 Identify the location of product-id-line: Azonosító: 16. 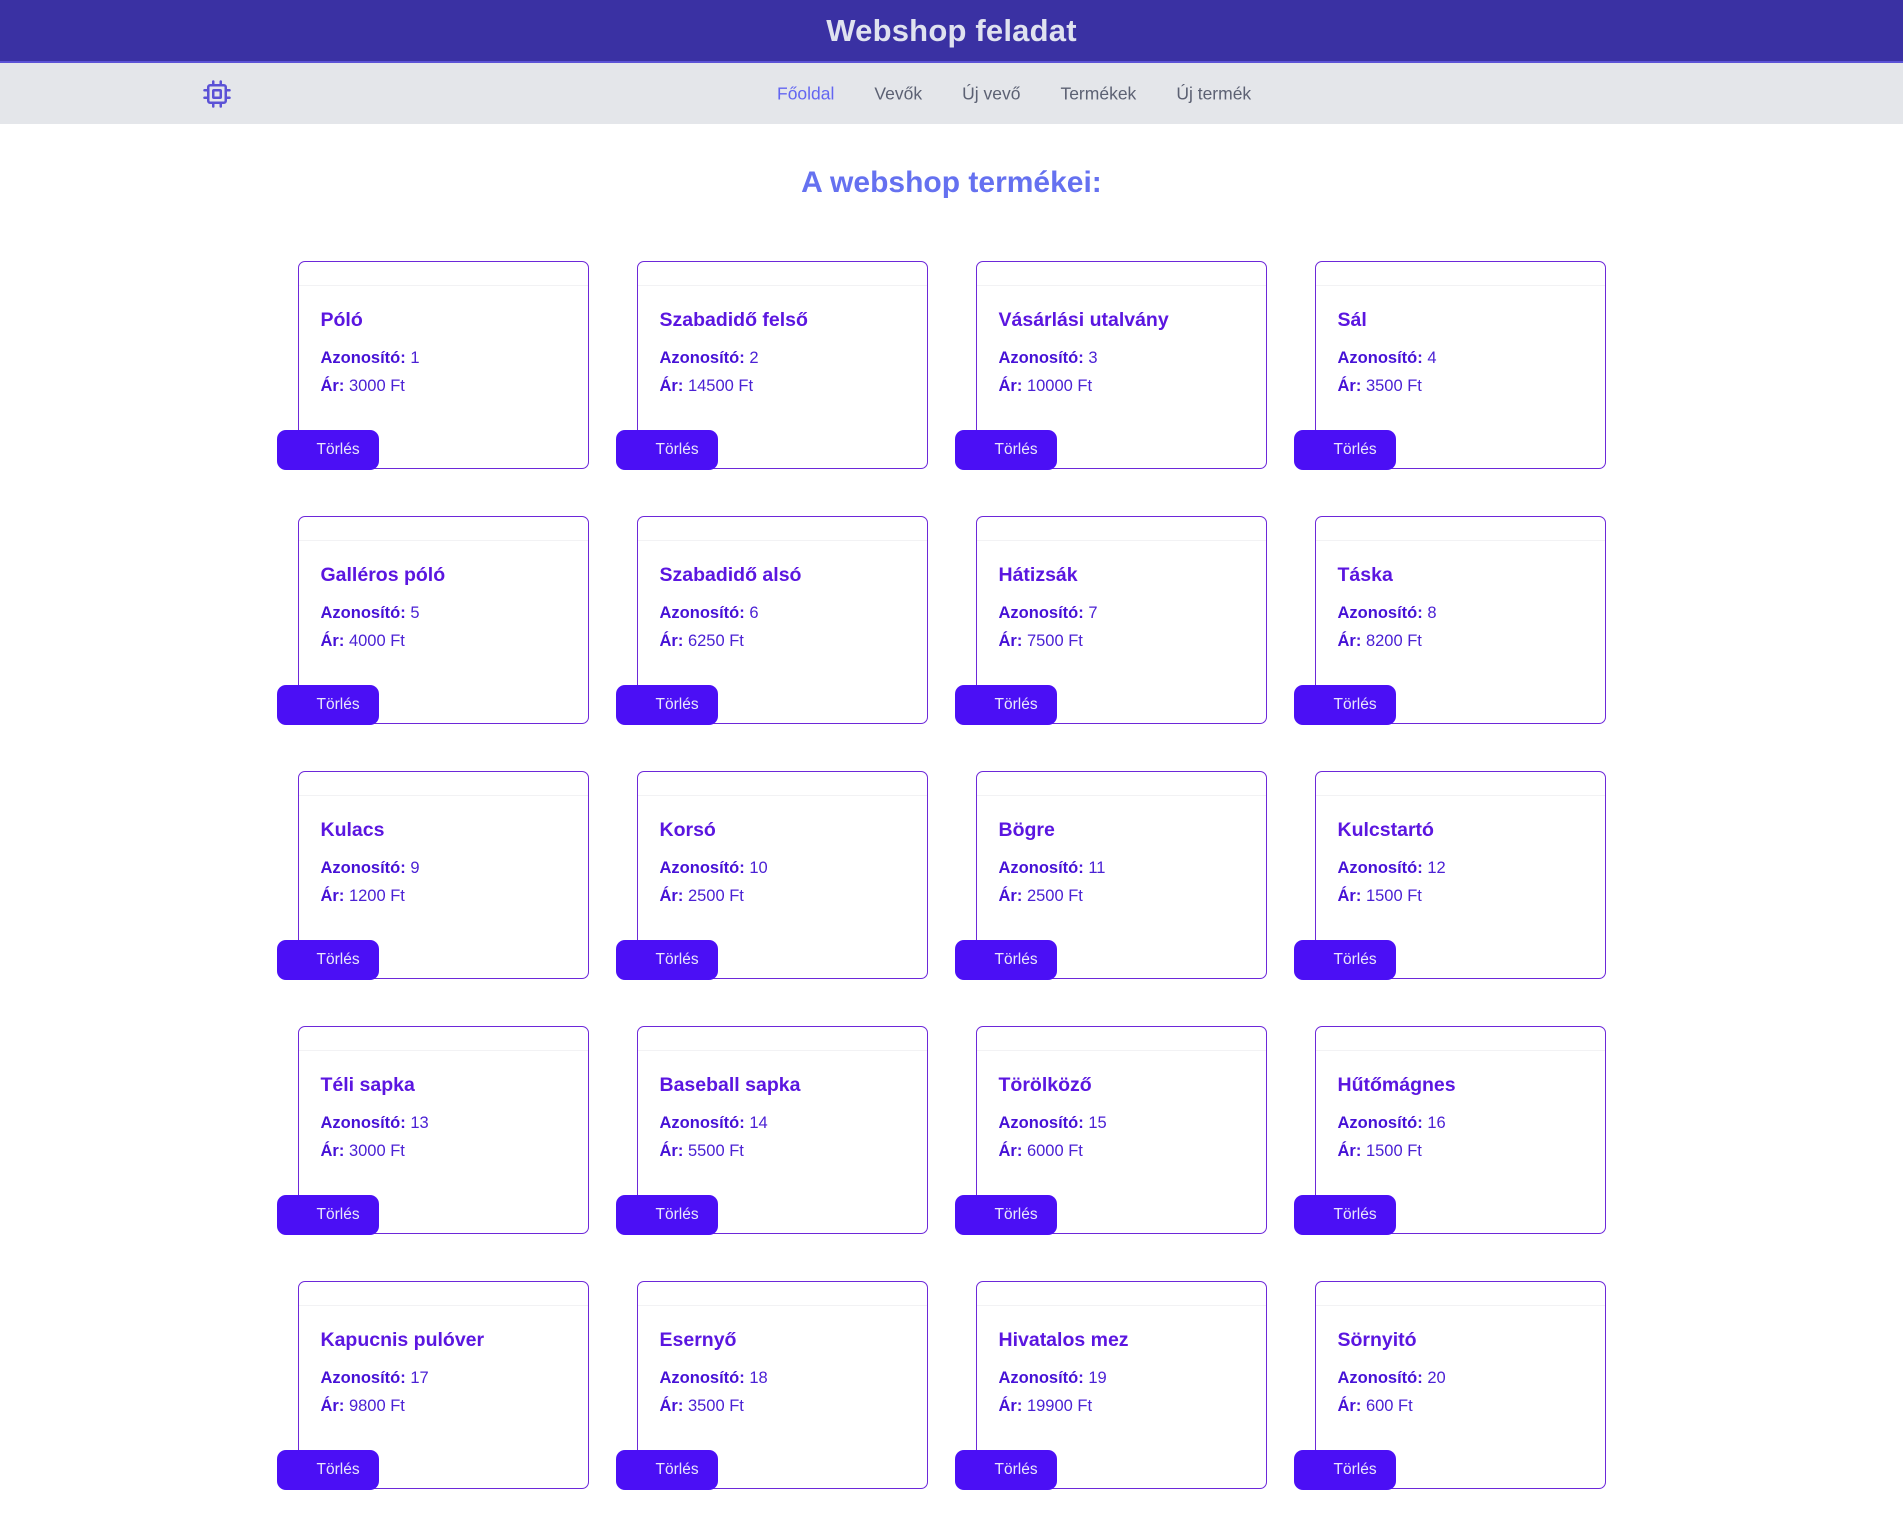
(1460, 1124).